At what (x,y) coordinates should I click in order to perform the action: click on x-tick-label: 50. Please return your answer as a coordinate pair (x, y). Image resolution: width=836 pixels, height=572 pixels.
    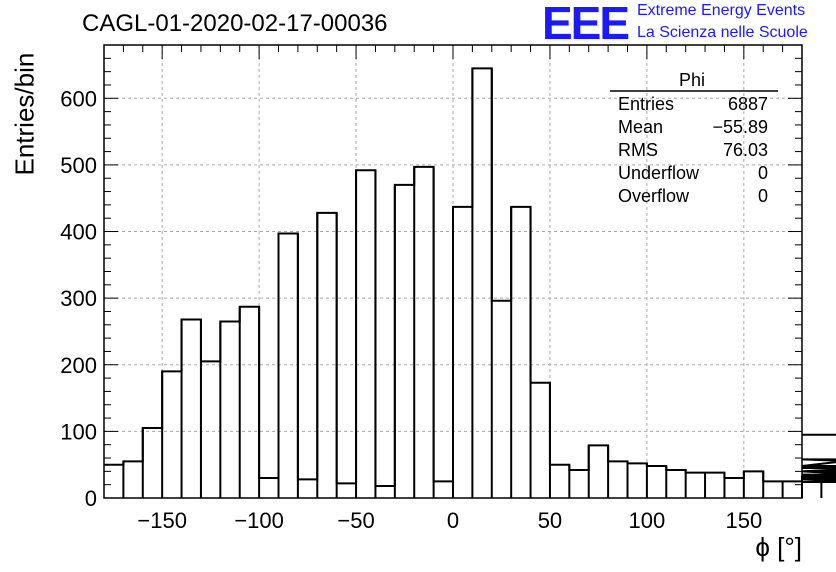
    Looking at the image, I should click on (550, 520).